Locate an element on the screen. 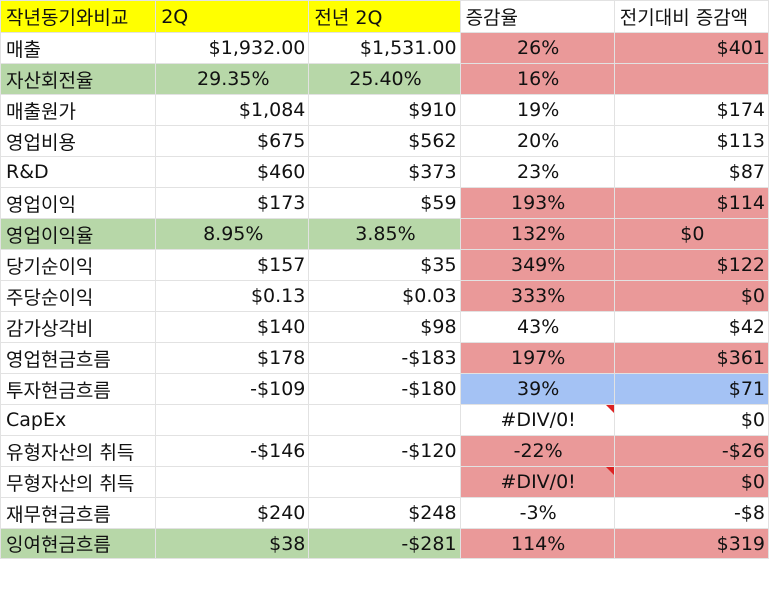  value-cell-prev-2q: -$180 is located at coordinates (384, 389).